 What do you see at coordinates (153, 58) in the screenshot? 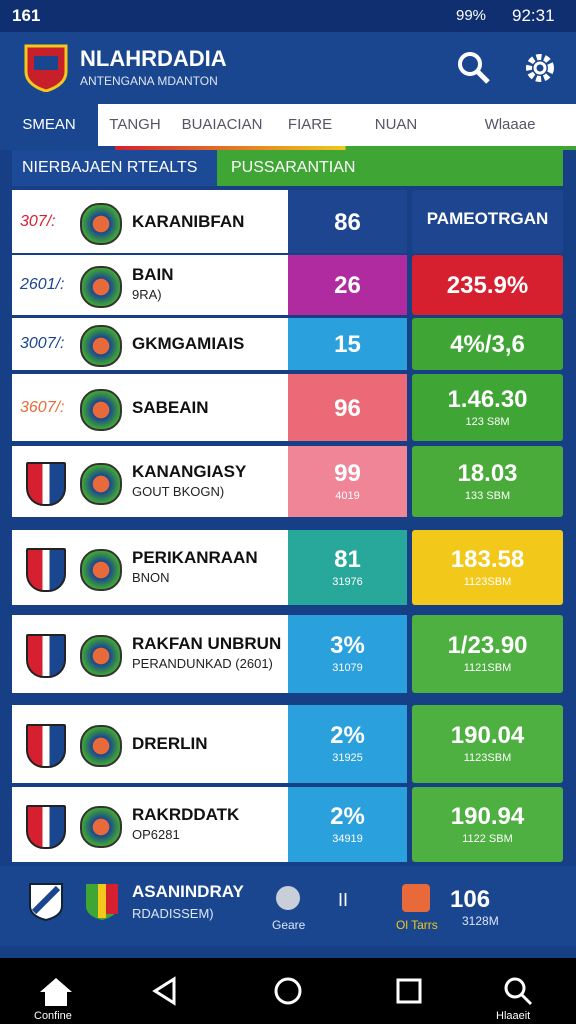
I see `app-title: NLAHRDADIA` at bounding box center [153, 58].